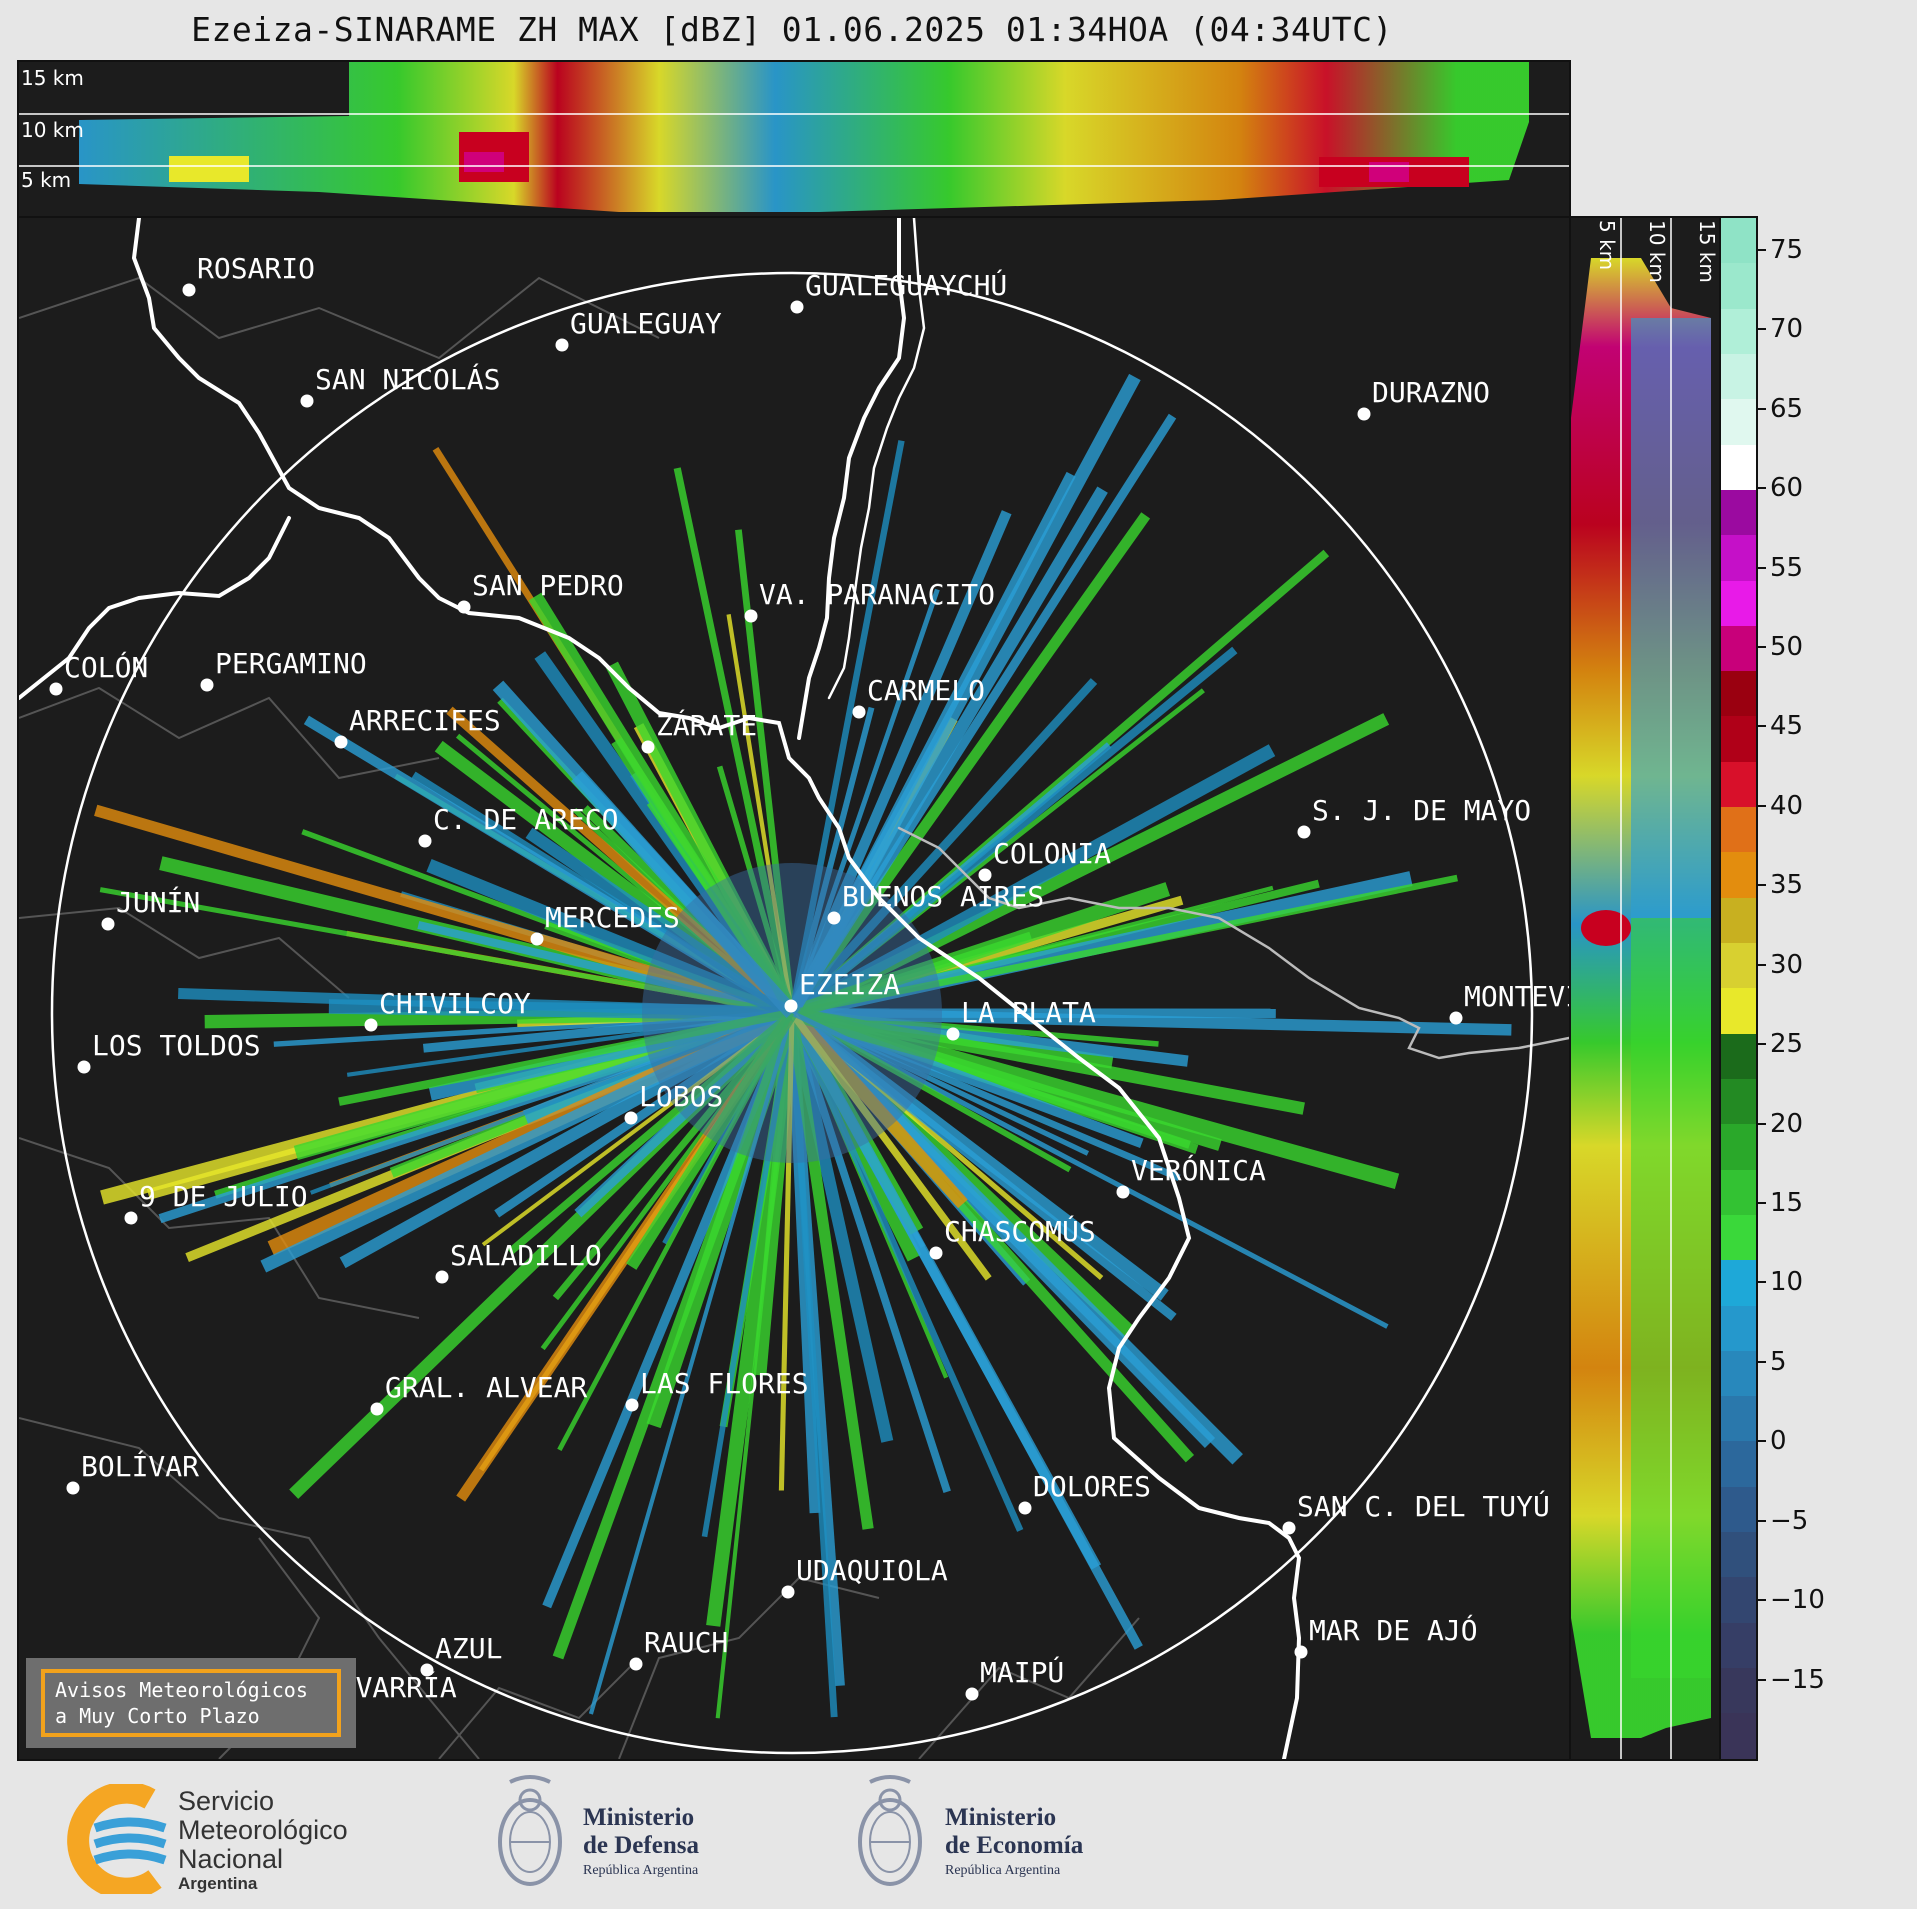 This screenshot has height=1909, width=1917. Describe the element at coordinates (1386, 1636) in the screenshot. I see `city-marker: MAR DE AJÓ` at that location.